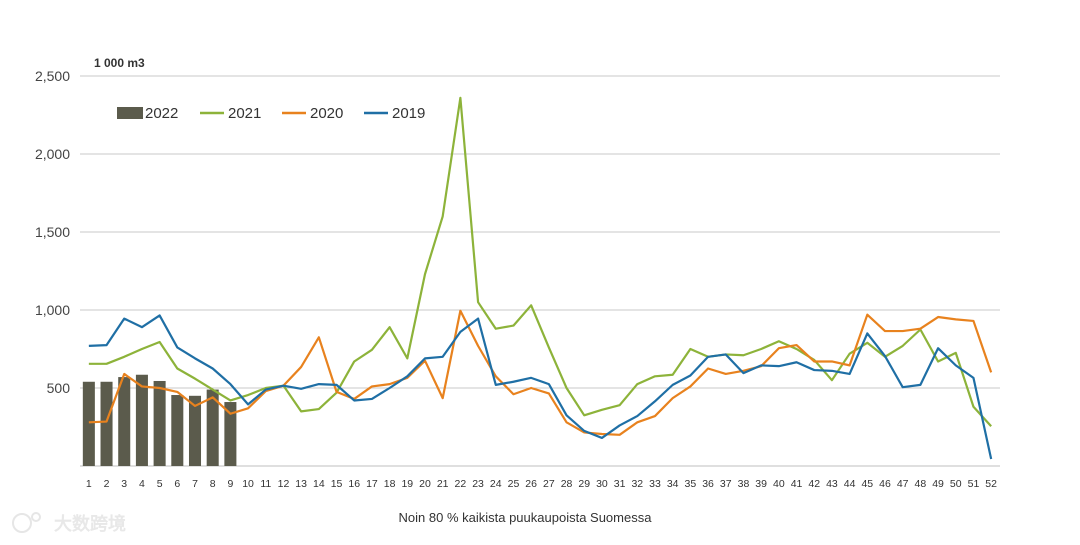  Describe the element at coordinates (867, 484) in the screenshot. I see `x-tick-label: 45` at that location.